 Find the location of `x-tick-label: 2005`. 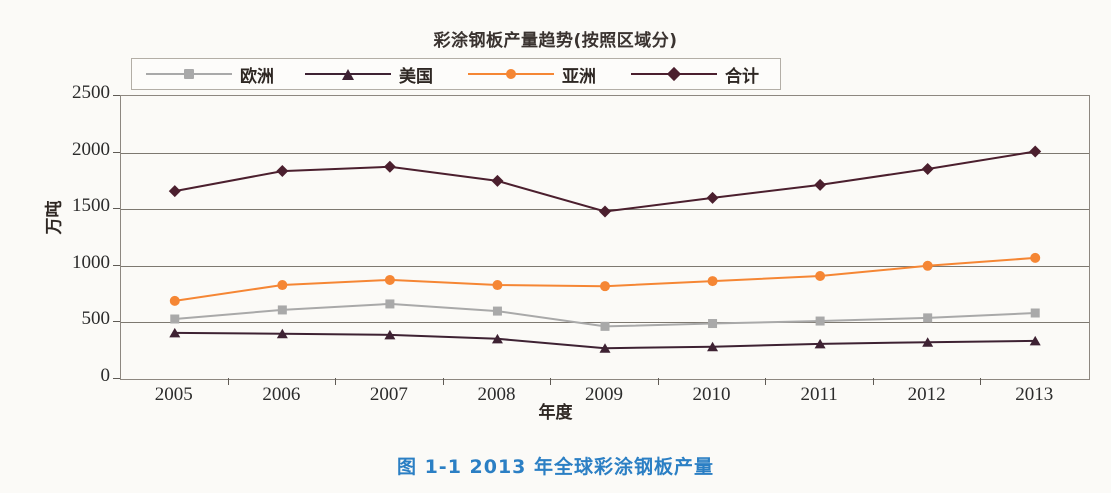

x-tick-label: 2005 is located at coordinates (173, 394).